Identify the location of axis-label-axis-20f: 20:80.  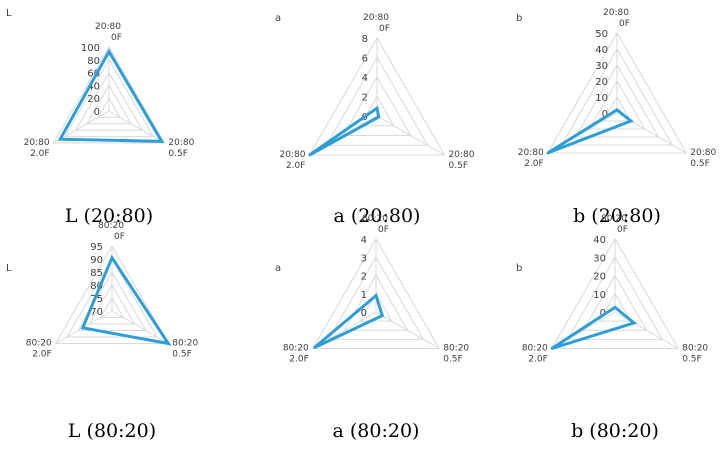
(37, 143).